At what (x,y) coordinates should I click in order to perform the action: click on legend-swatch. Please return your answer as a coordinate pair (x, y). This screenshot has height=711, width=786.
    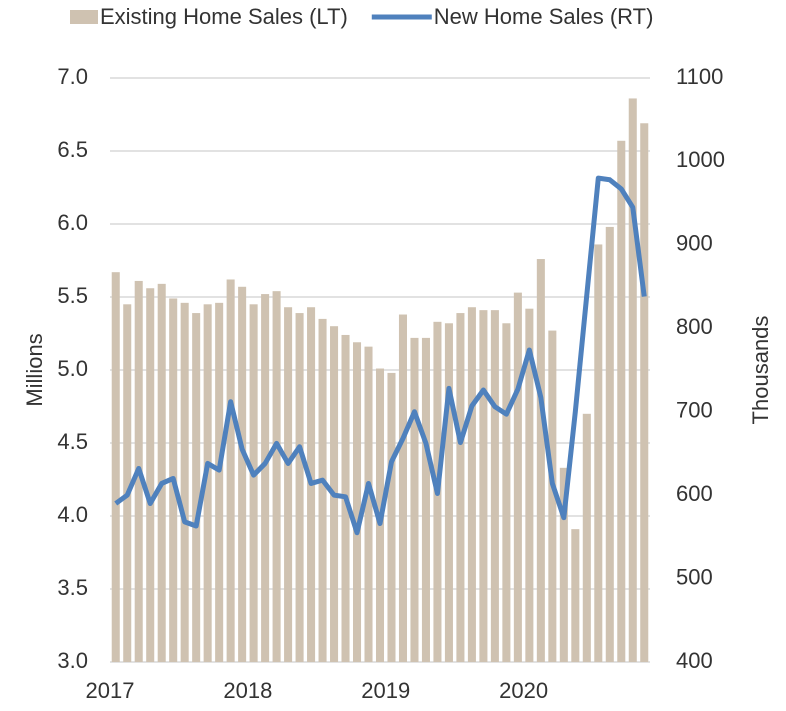
    Looking at the image, I should click on (84, 17).